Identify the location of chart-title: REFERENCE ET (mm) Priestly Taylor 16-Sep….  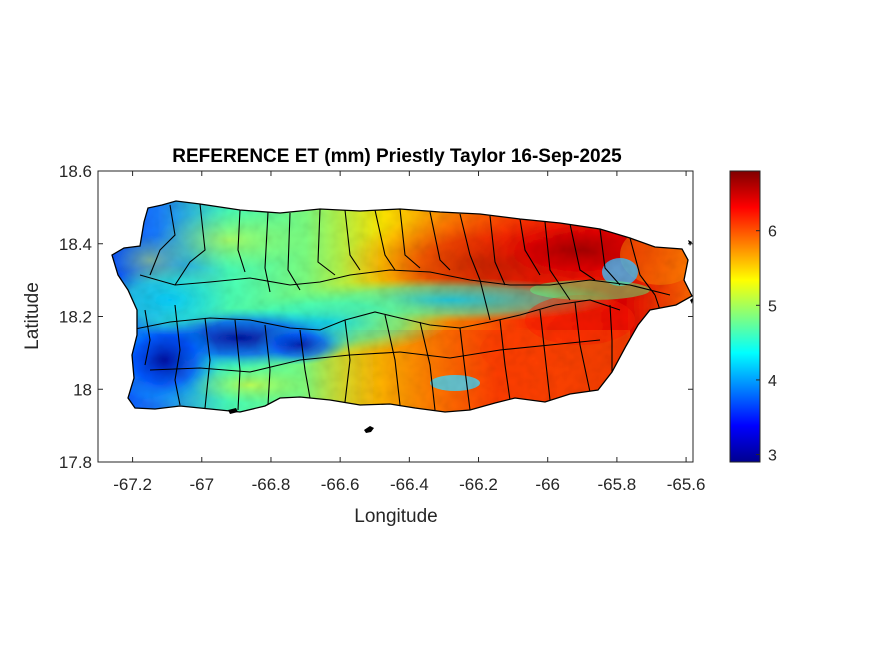
(397, 156).